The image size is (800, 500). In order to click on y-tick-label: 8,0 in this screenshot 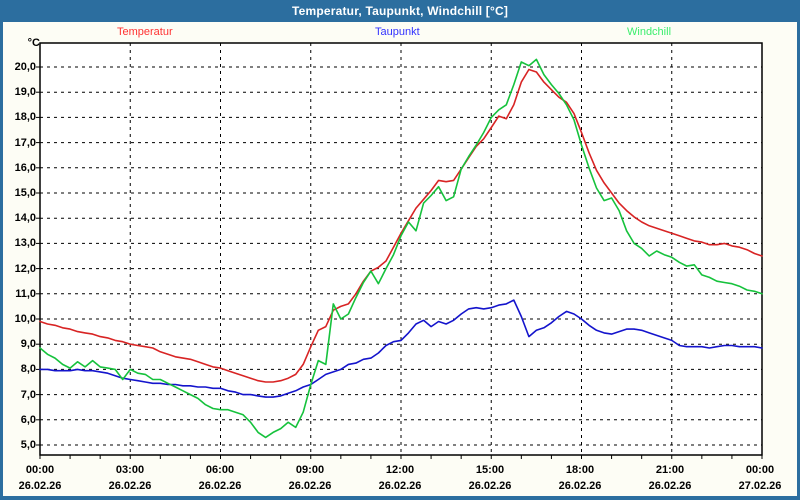, I will do `click(28, 369)`.